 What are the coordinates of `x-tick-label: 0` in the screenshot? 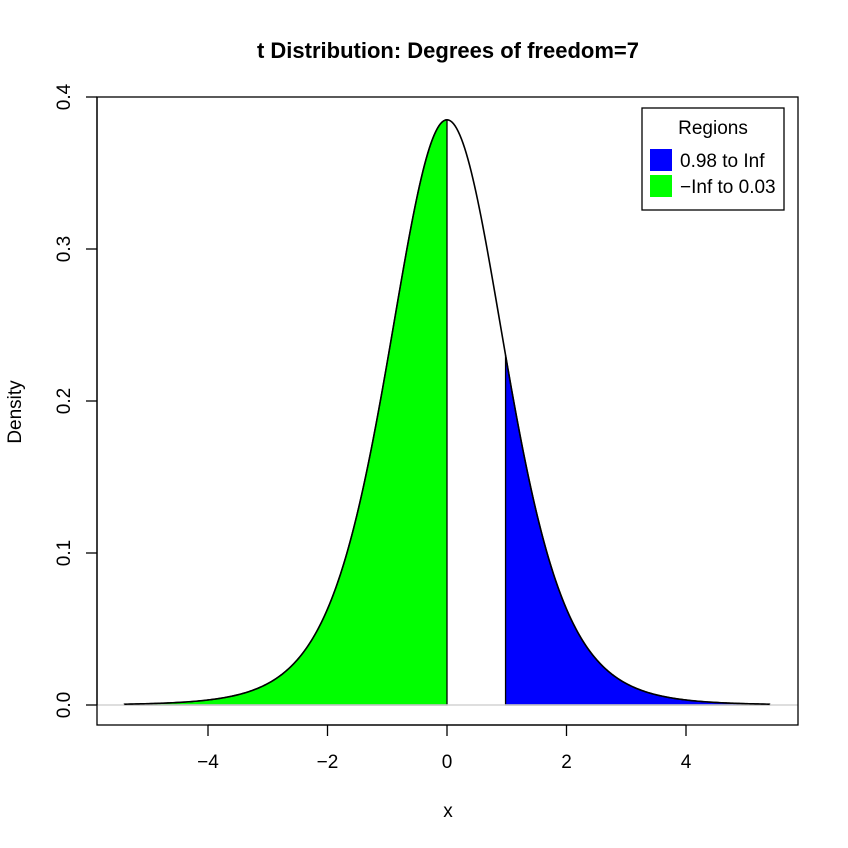 It's located at (447, 762).